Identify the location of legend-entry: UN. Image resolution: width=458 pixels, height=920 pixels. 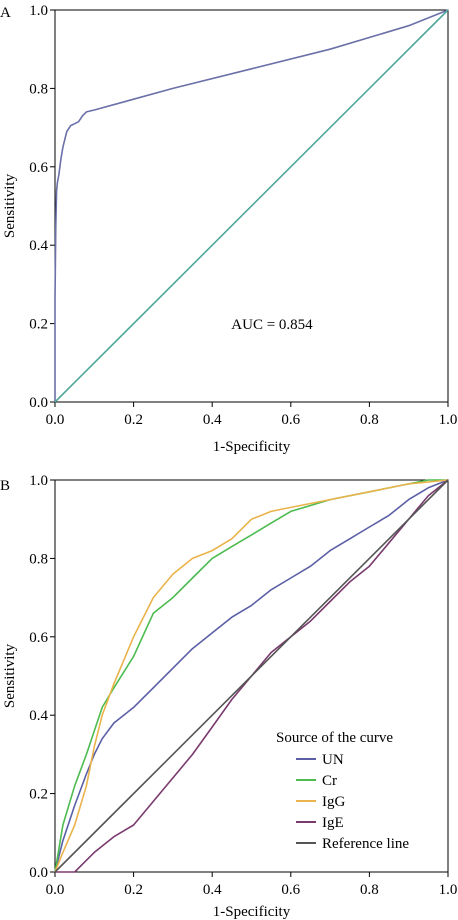
(333, 760).